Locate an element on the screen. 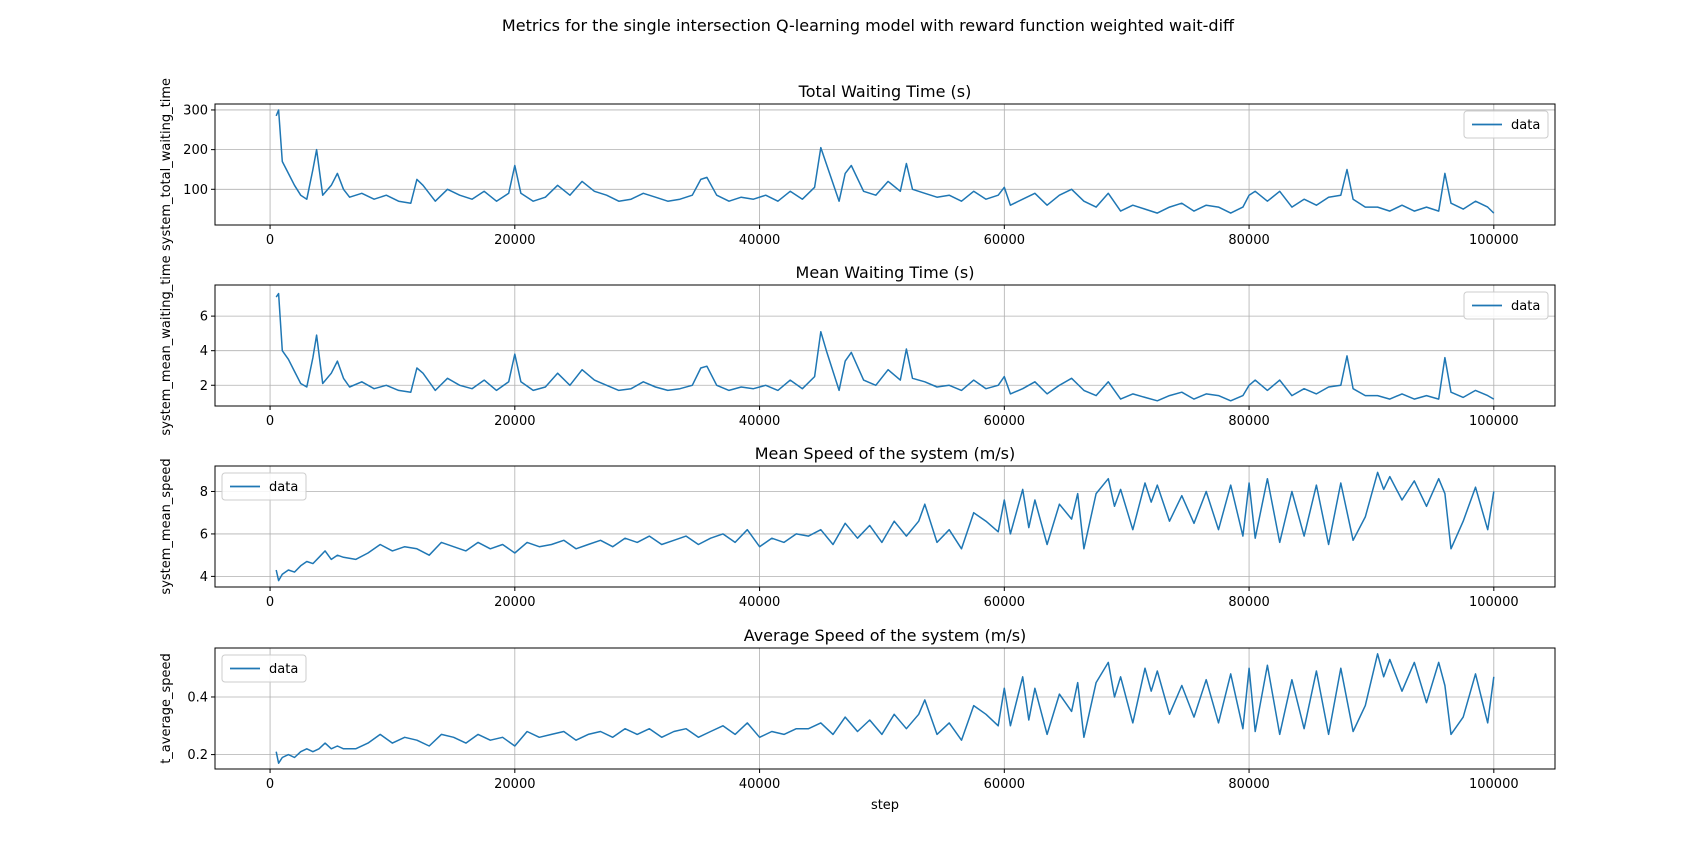 The height and width of the screenshot is (852, 1706). subplot-title: Average Speed of the system (m/s) is located at coordinates (885, 635).